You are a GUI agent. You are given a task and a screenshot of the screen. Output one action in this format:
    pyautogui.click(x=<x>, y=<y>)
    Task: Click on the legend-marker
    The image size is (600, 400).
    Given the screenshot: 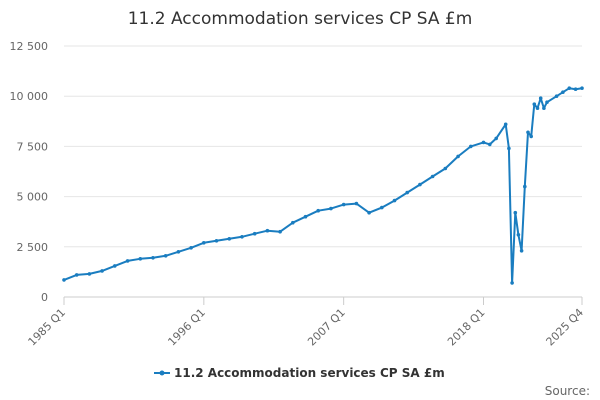 What is the action you would take?
    pyautogui.click(x=162, y=373)
    